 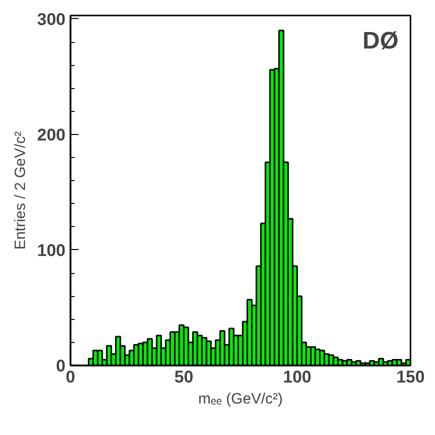 I want to click on x-tick-label: 150, so click(x=410, y=377).